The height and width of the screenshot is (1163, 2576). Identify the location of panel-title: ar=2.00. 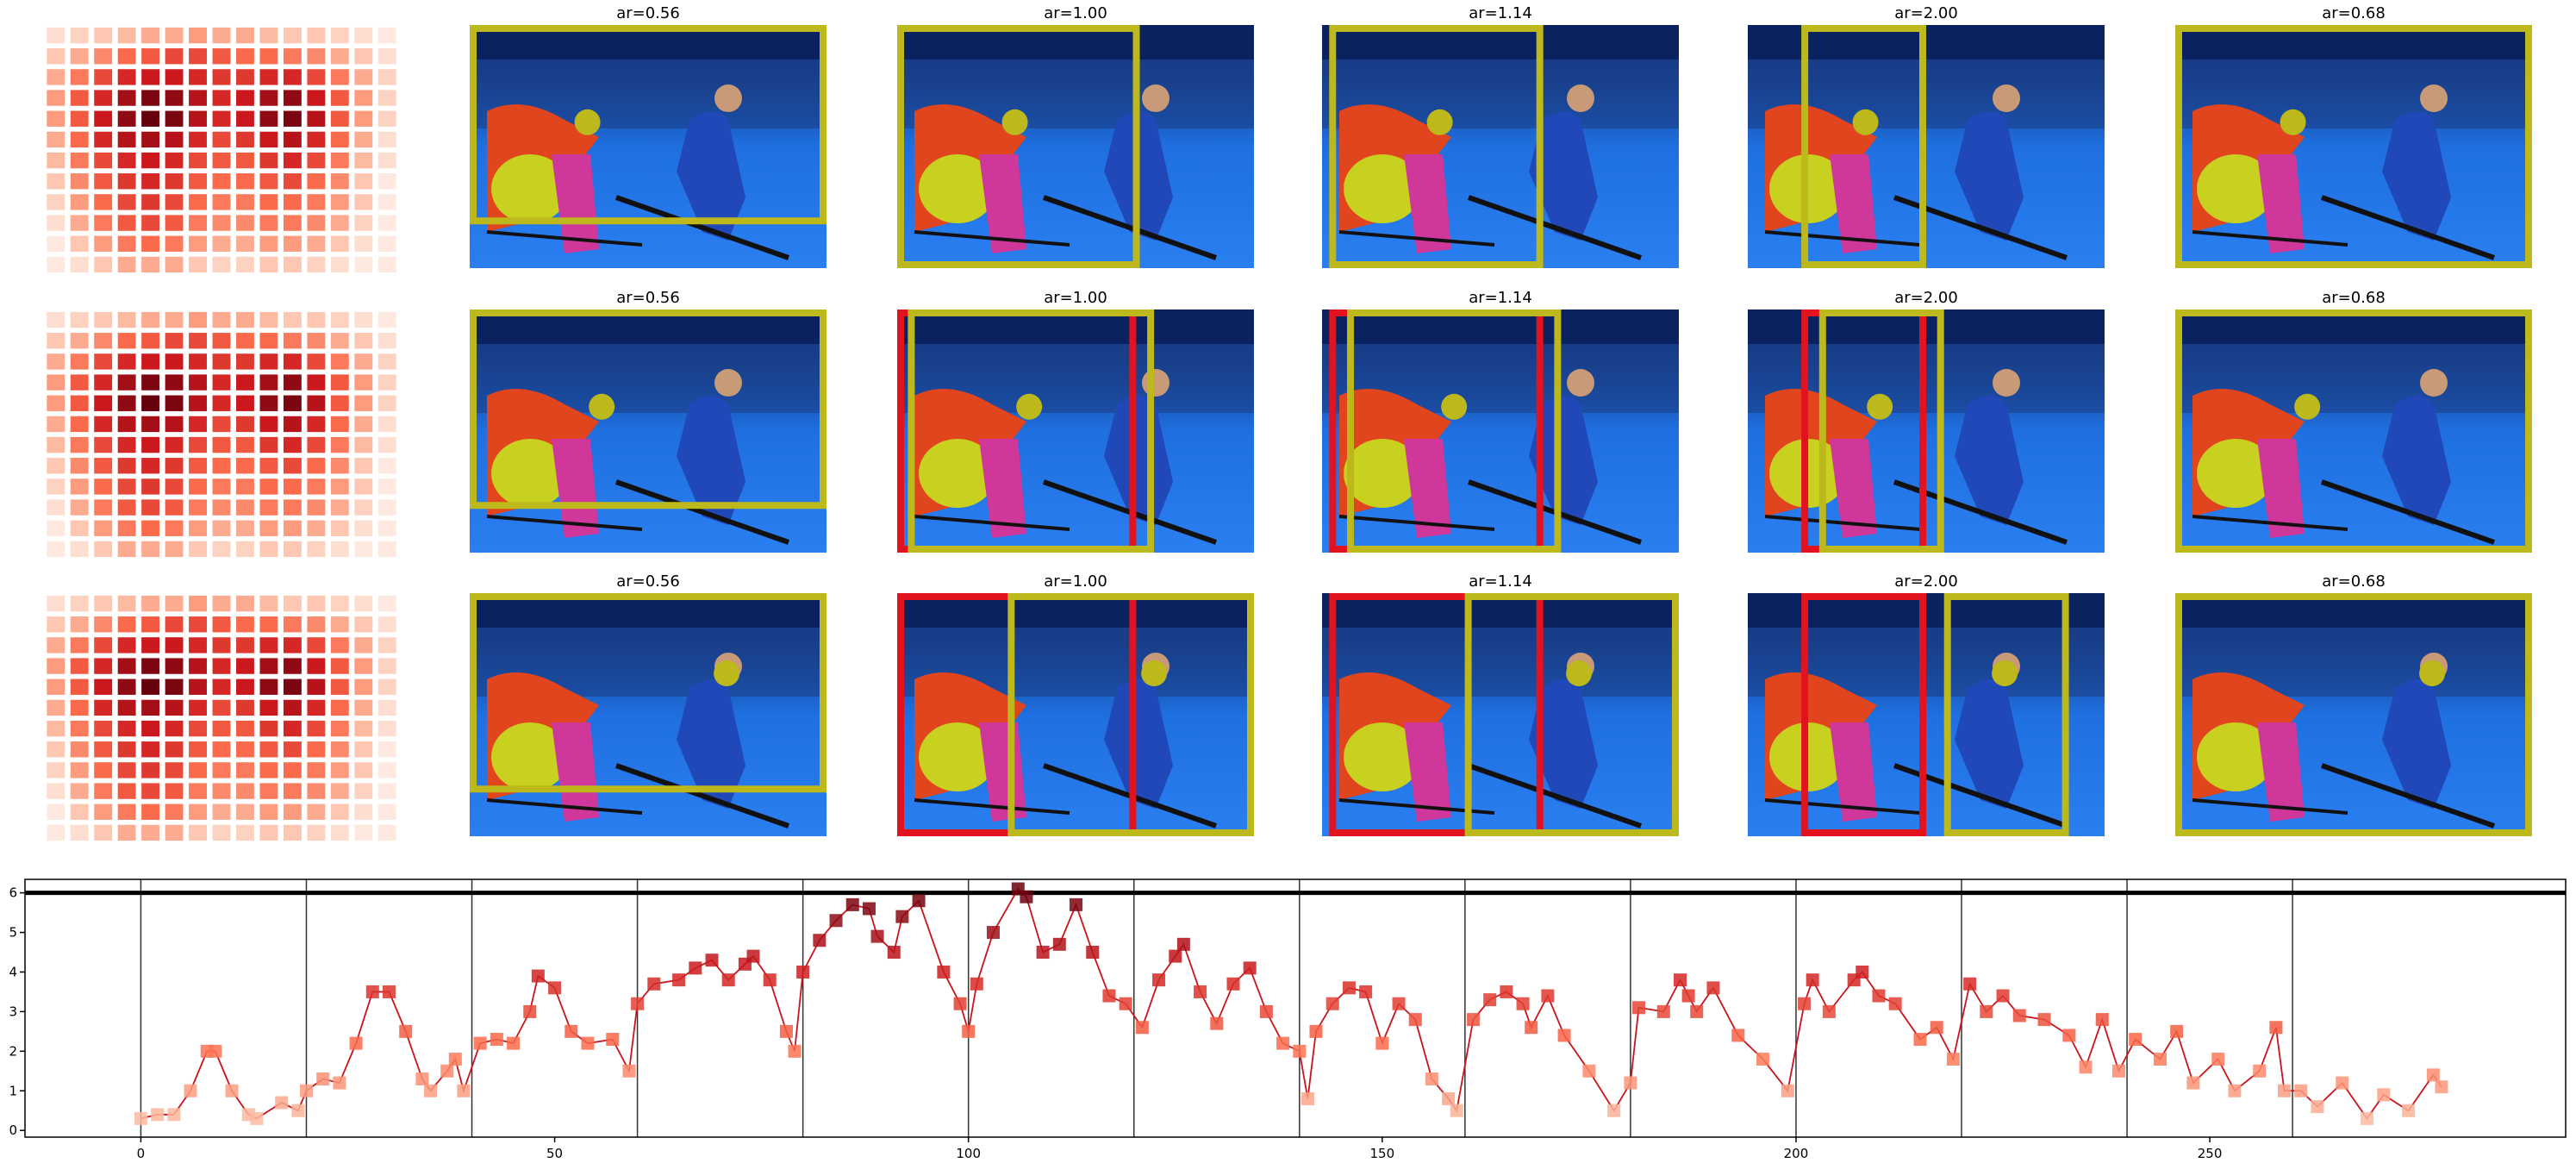
(1926, 13).